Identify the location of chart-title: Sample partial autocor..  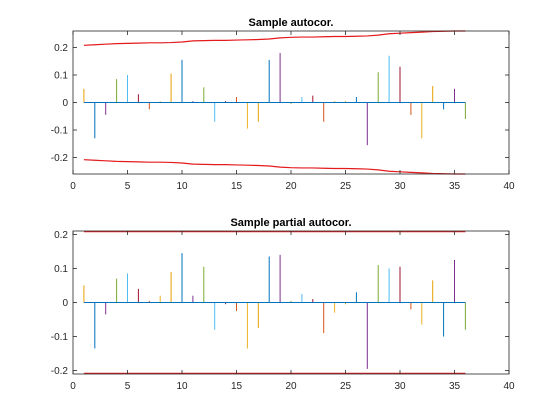
(290, 223).